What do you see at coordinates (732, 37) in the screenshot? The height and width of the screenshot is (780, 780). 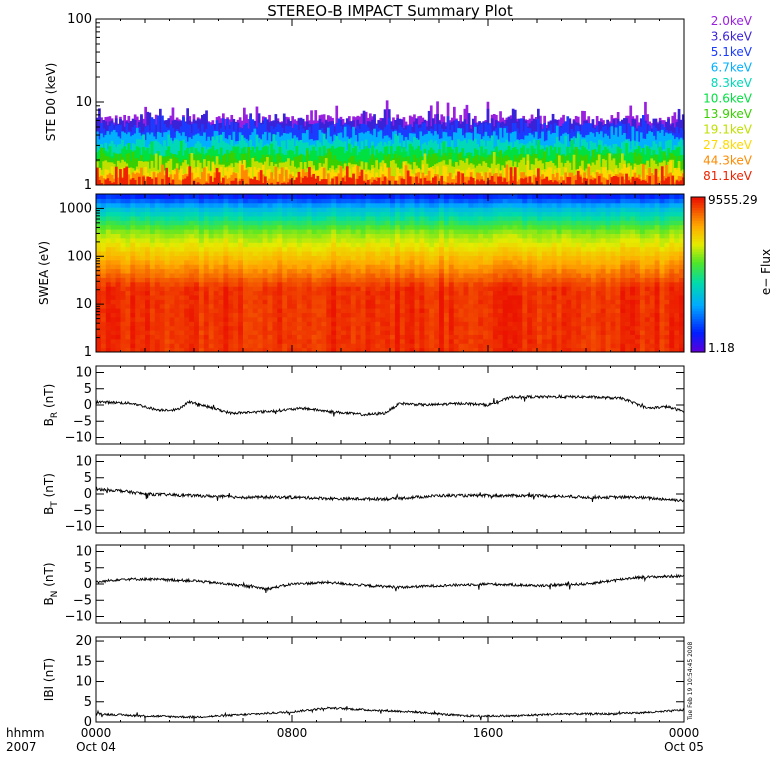 I see `legend-entry: 3.6keV` at bounding box center [732, 37].